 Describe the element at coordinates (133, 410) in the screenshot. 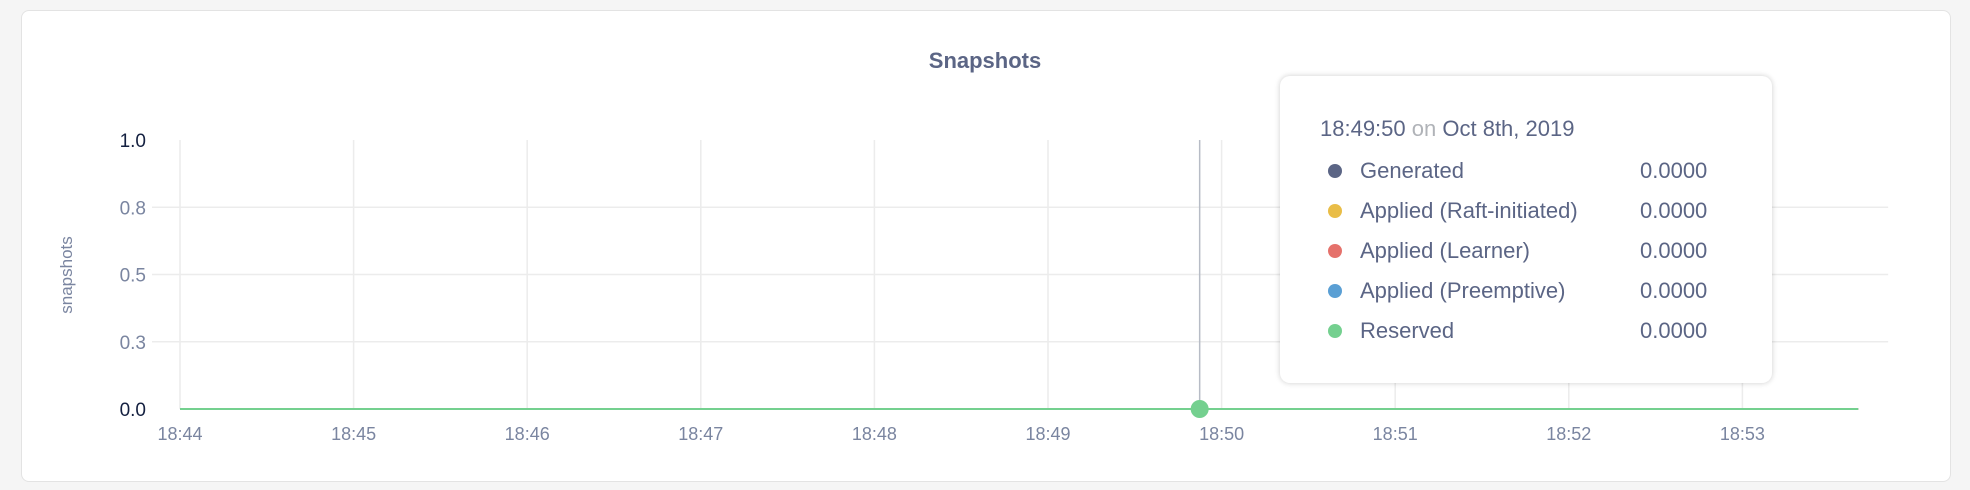

I see `y-tick-label: 0.0` at that location.